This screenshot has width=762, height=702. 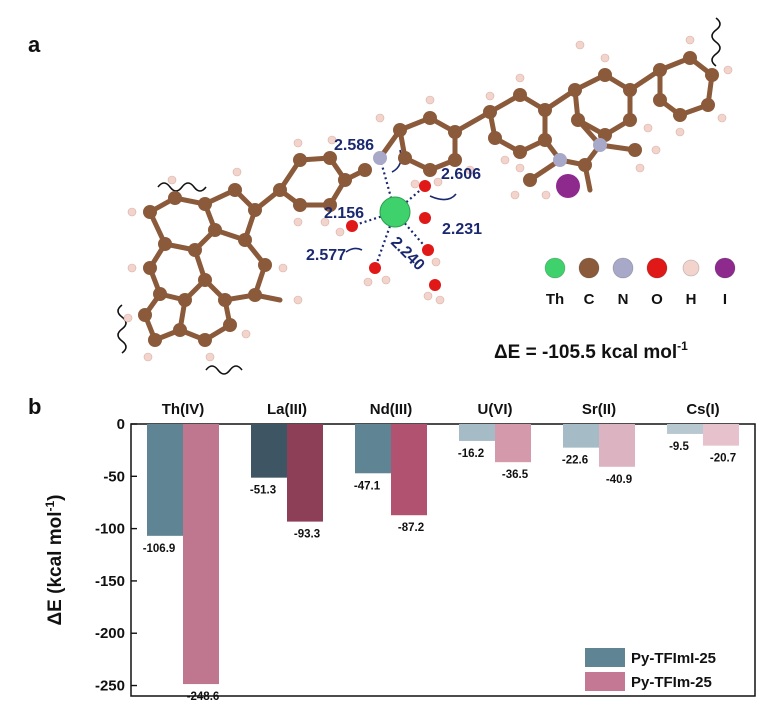 I want to click on atom-legend: Th C N O H I, so click(x=640, y=282).